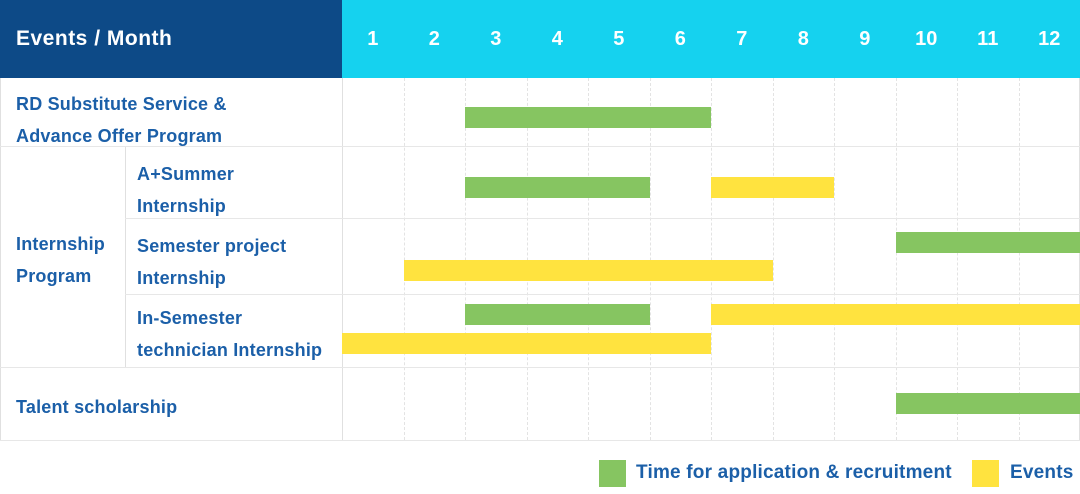 This screenshot has height=494, width=1080. What do you see at coordinates (711, 39) in the screenshot?
I see `month-header-row: 1 2 3 4 5 6 7 8 9 10 11 12` at bounding box center [711, 39].